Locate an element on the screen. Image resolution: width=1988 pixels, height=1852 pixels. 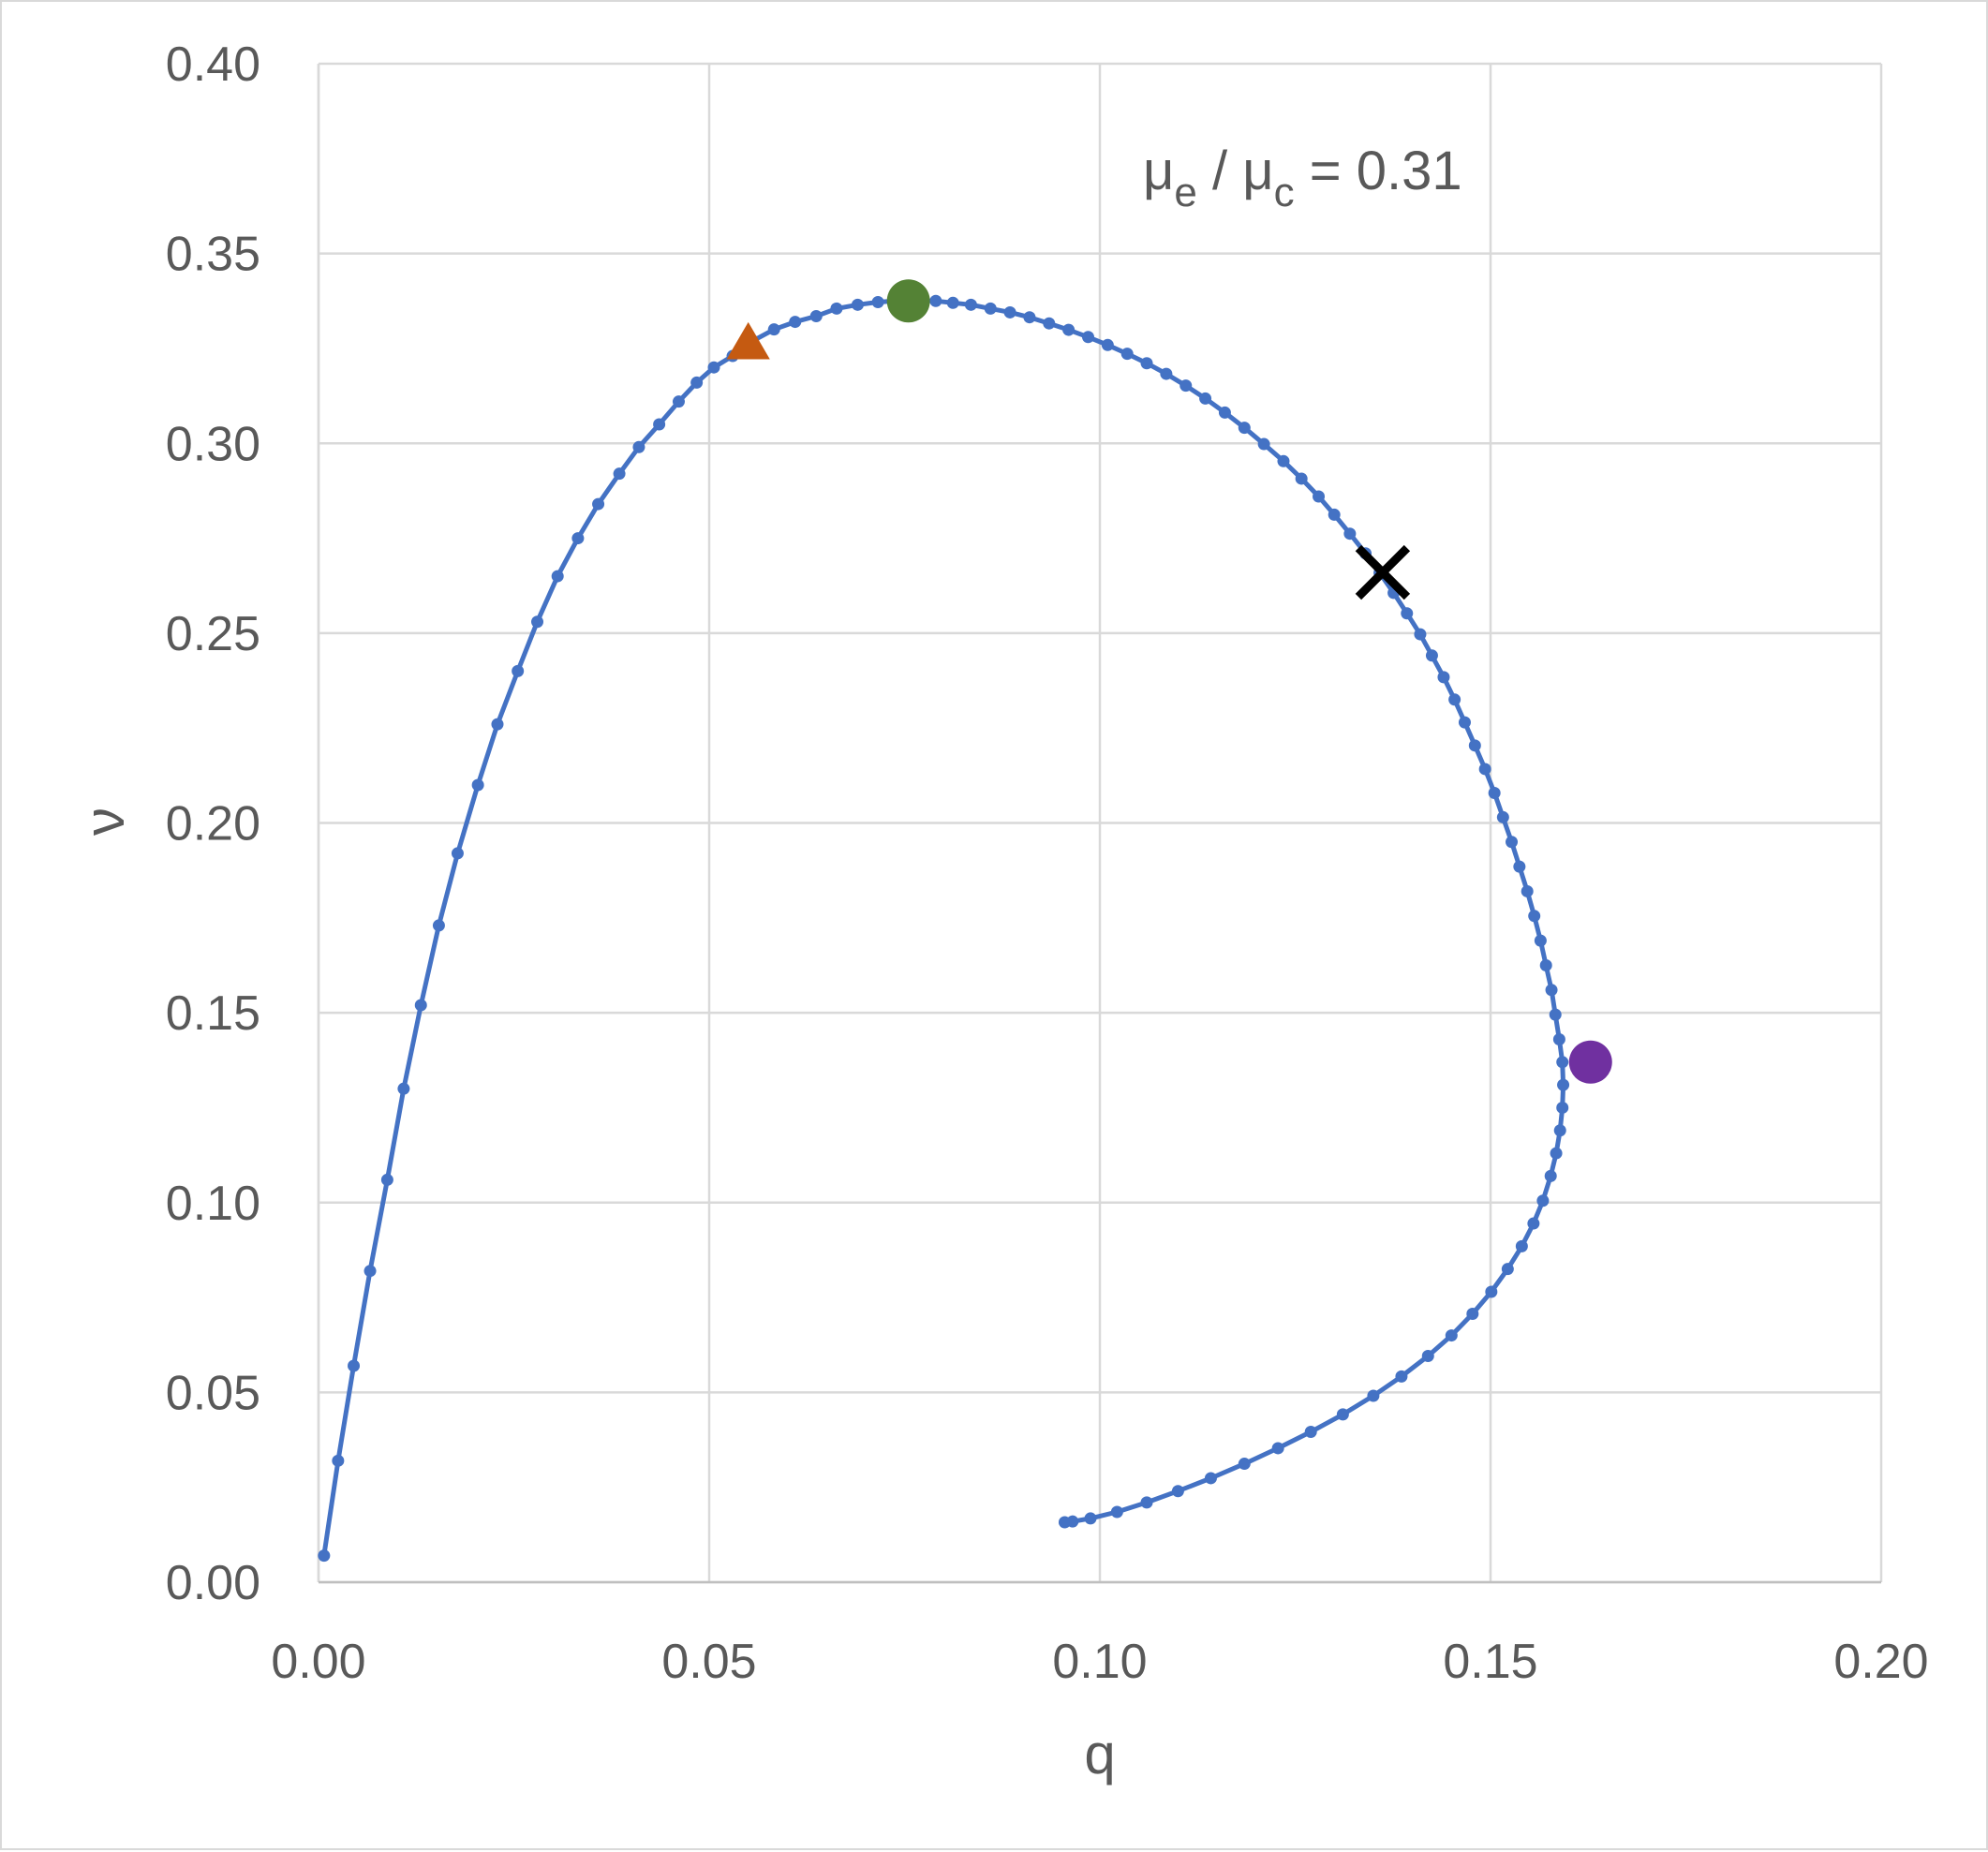
annotation-mid: / μ is located at coordinates (1235, 171).